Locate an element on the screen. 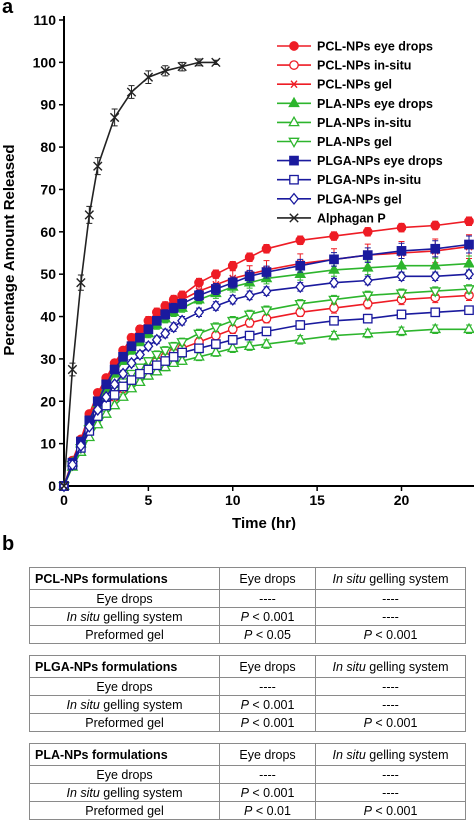  y-tick-label: 10 is located at coordinates (48, 444).